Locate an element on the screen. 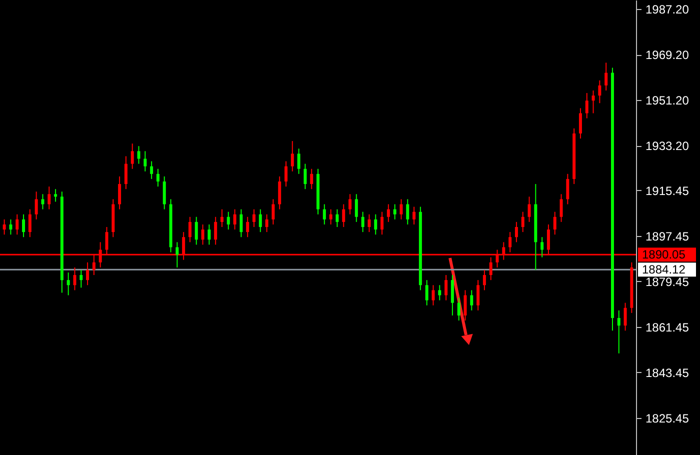  ref-line-label: 1890.05 is located at coordinates (664, 255).